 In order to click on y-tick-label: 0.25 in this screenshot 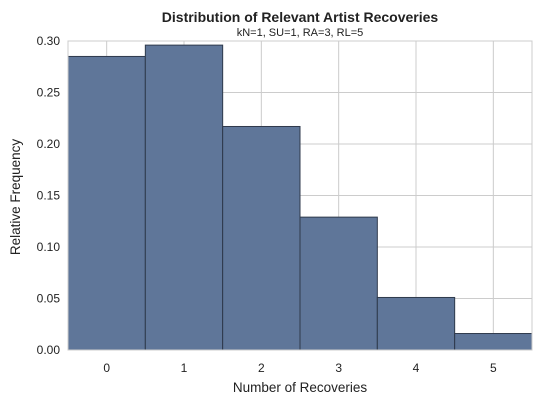, I will do `click(49, 93)`.